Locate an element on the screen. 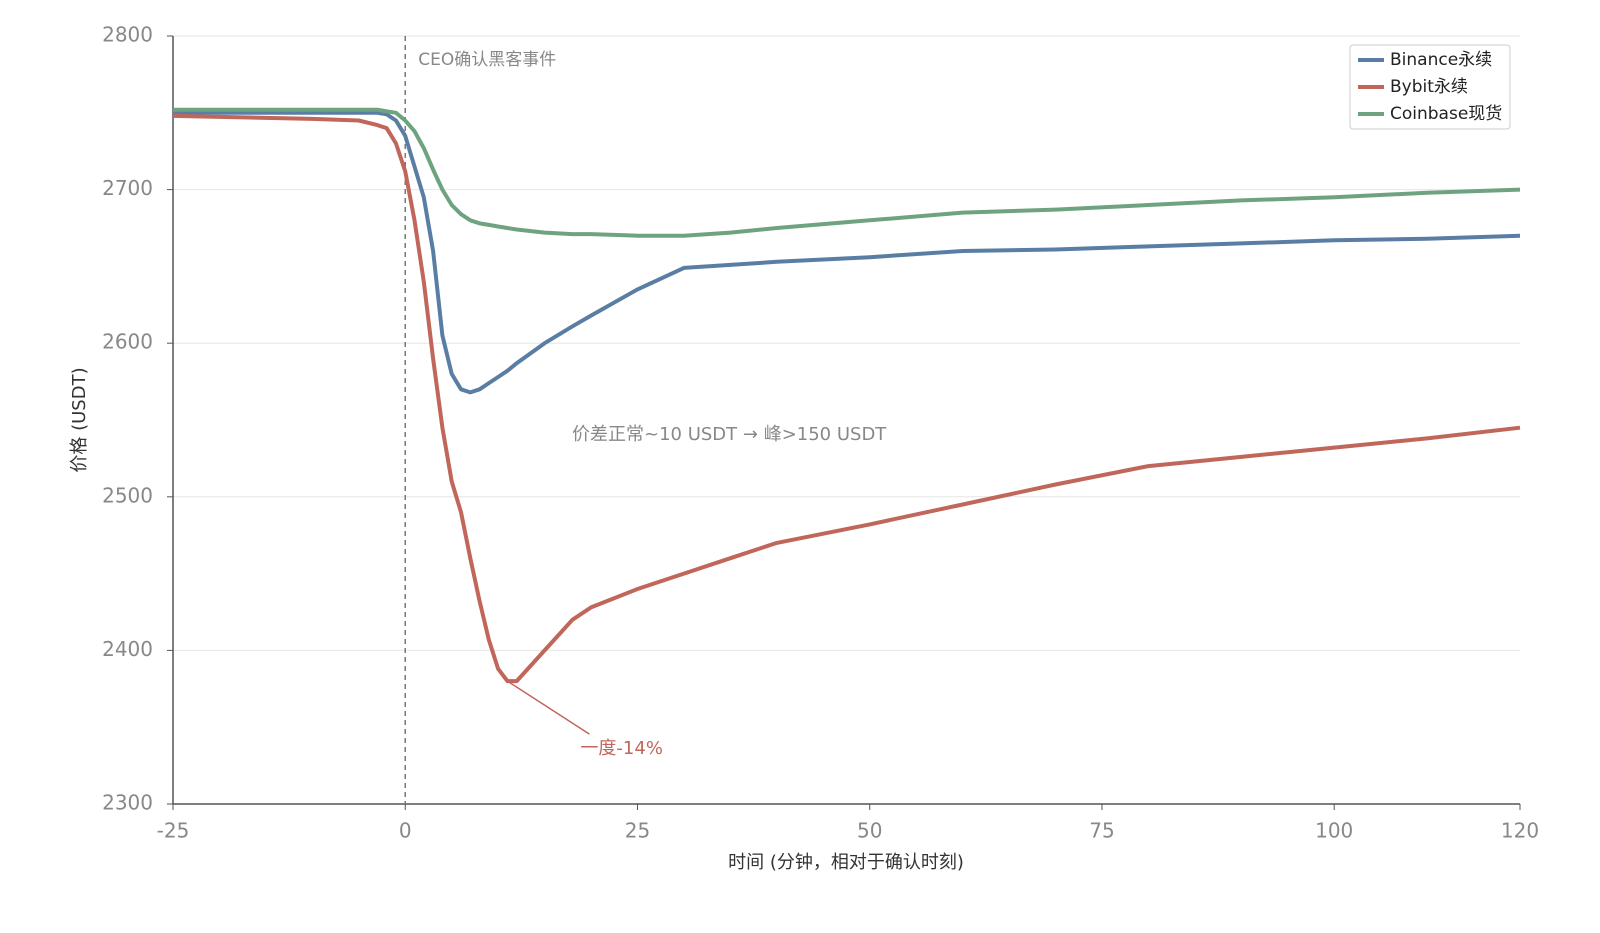  annotation-arrow is located at coordinates (548, 707).